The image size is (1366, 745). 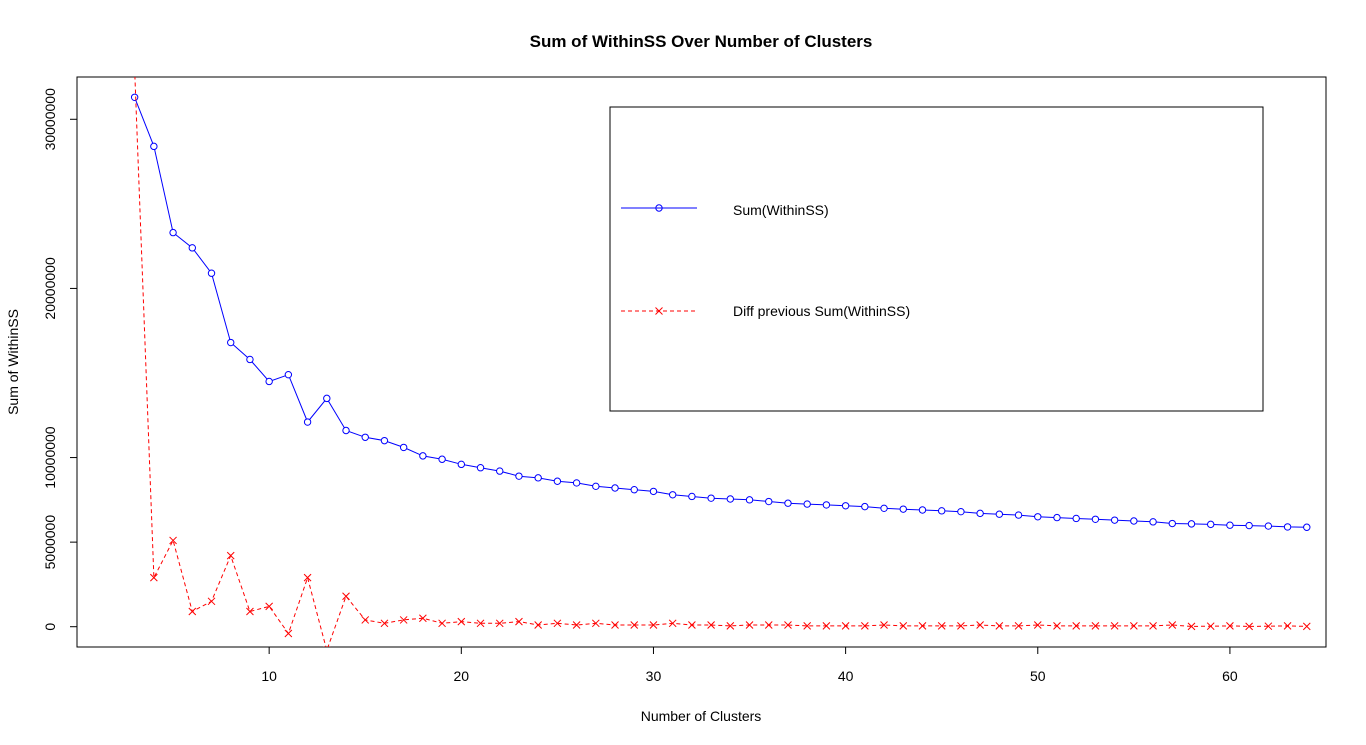 What do you see at coordinates (50, 542) in the screenshot?
I see `y-tick-label: 5000000` at bounding box center [50, 542].